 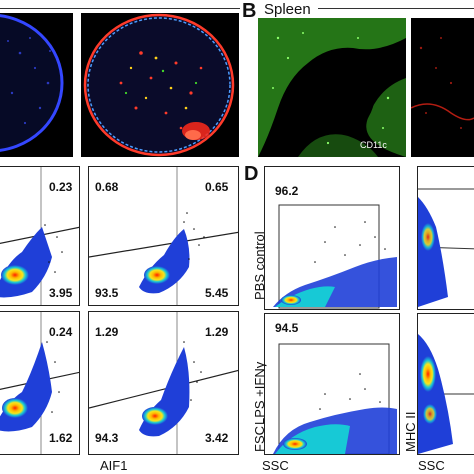 What do you see at coordinates (259, 265) in the screenshot?
I see `row-label-pbs-control: PBS control` at bounding box center [259, 265].